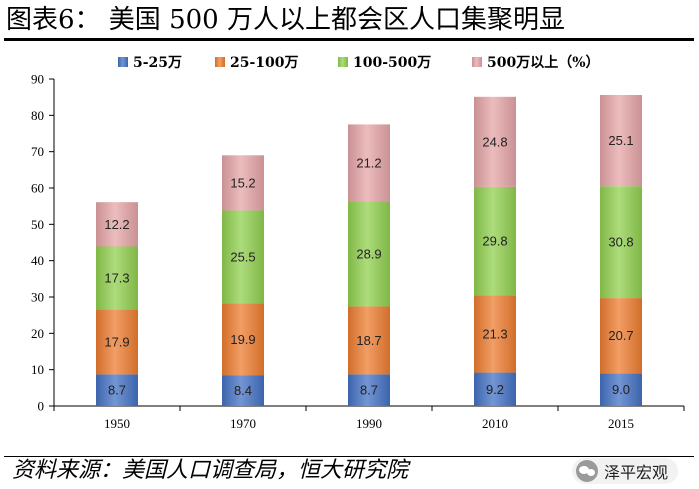 This screenshot has height=489, width=699. I want to click on chat-icon, so click(587, 471).